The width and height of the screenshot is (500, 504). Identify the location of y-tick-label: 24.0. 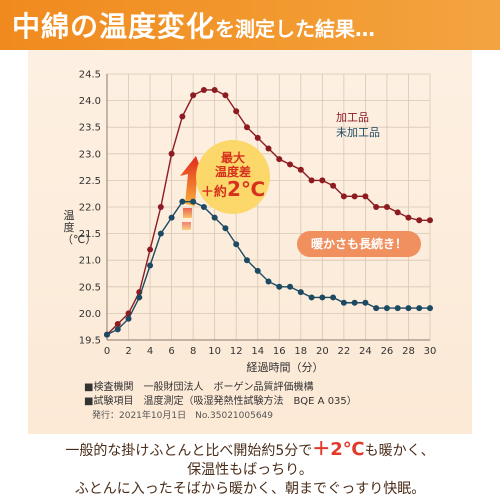
(90, 101).